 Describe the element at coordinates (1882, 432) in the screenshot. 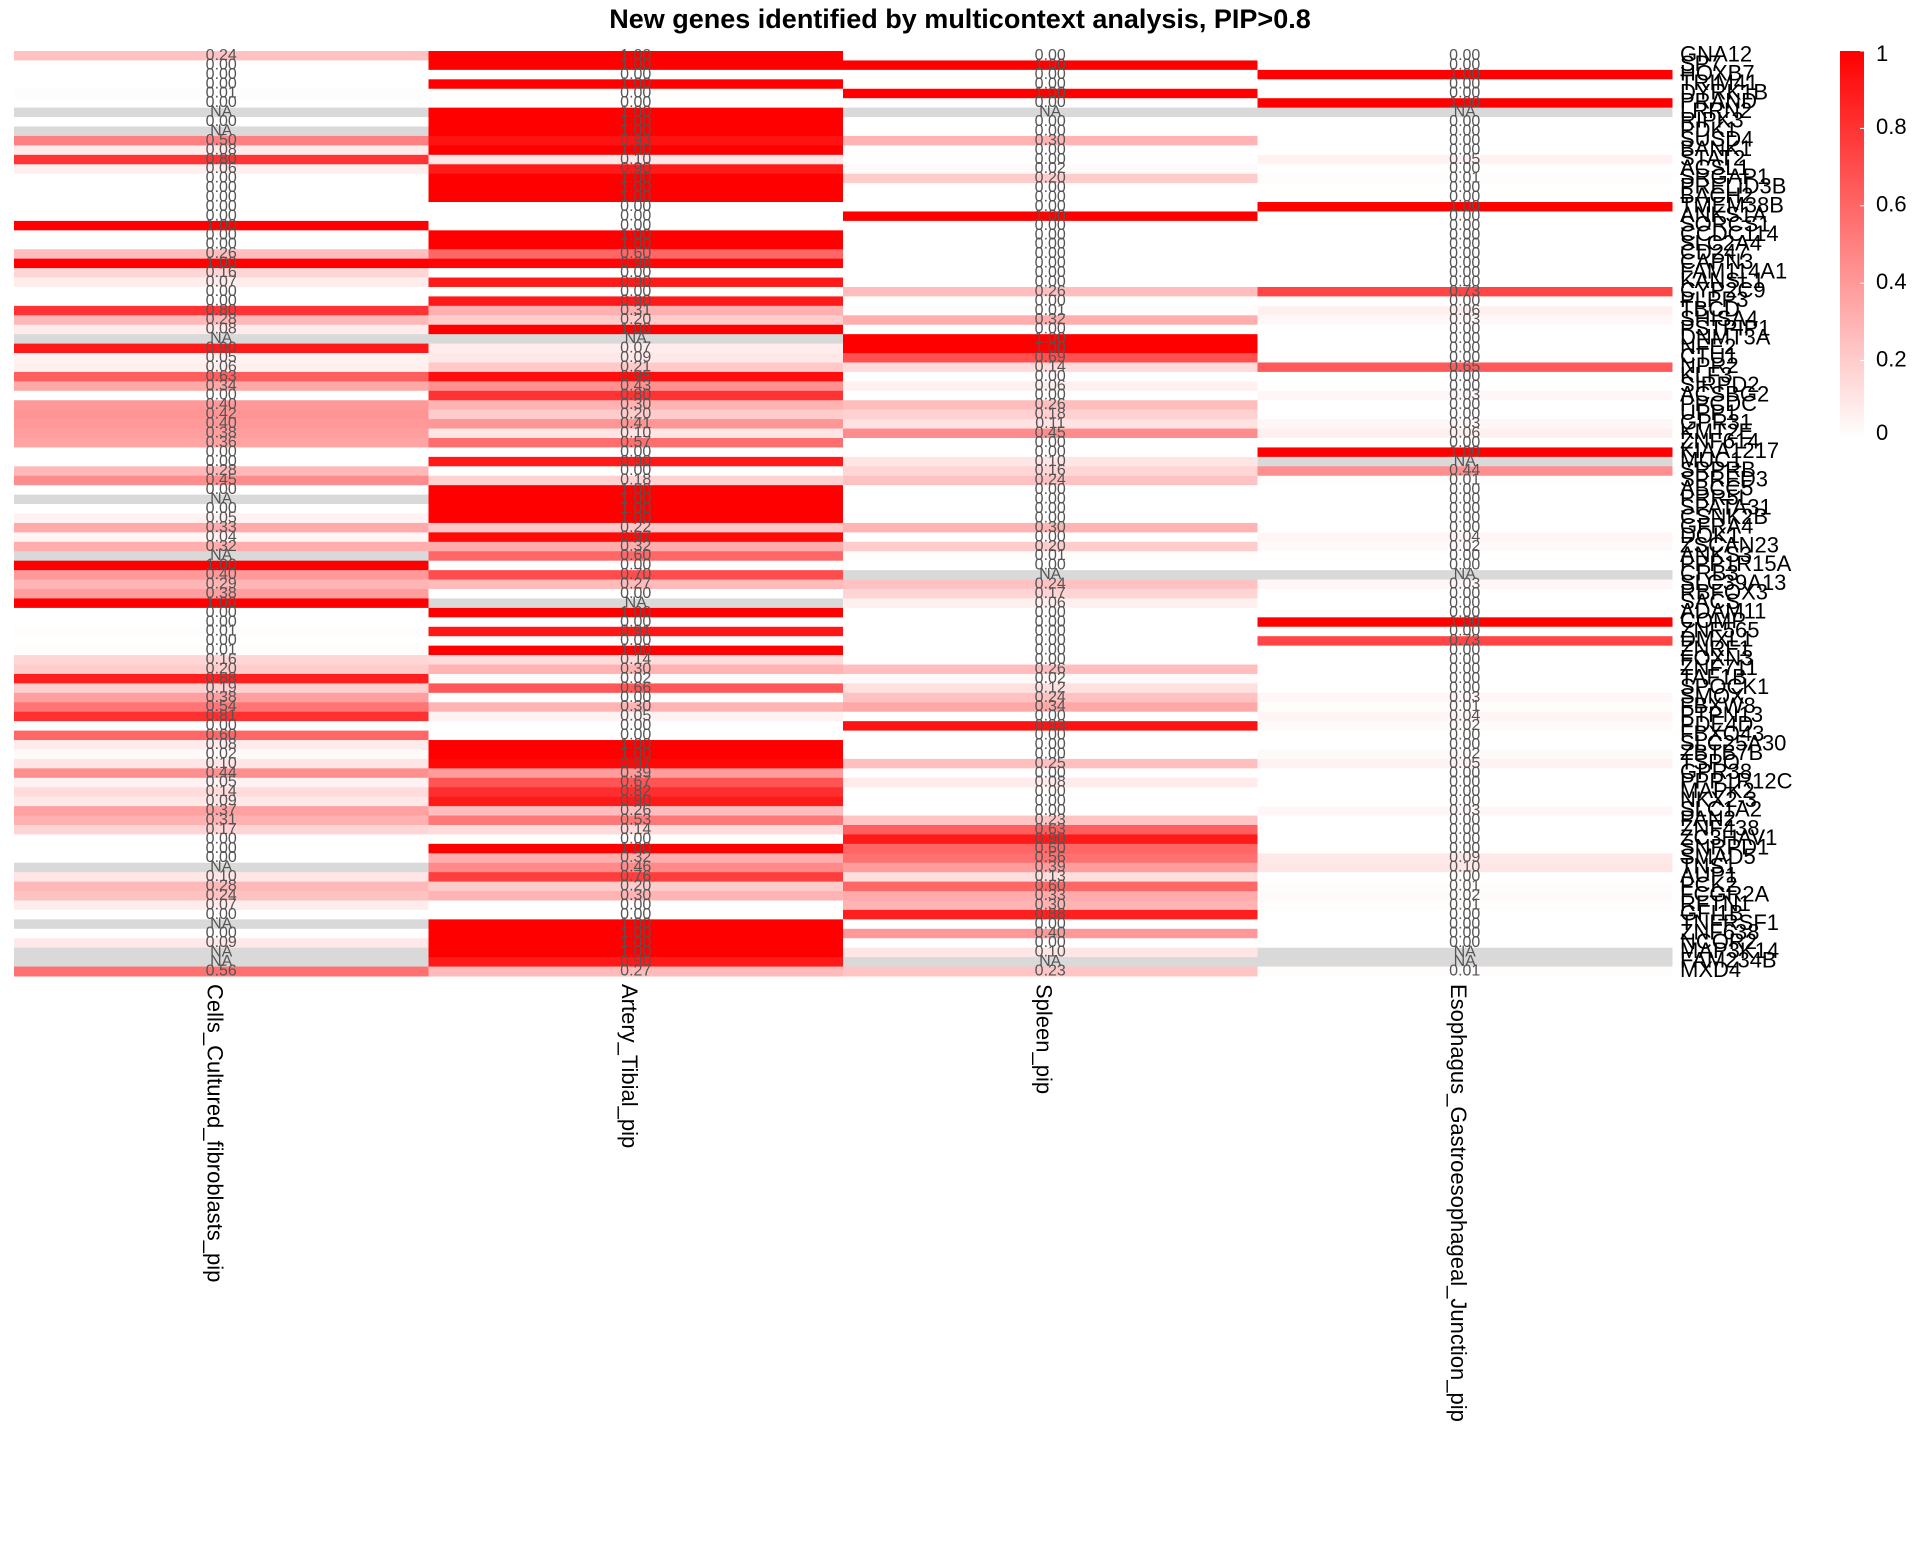

I see `legend-label: 0` at that location.